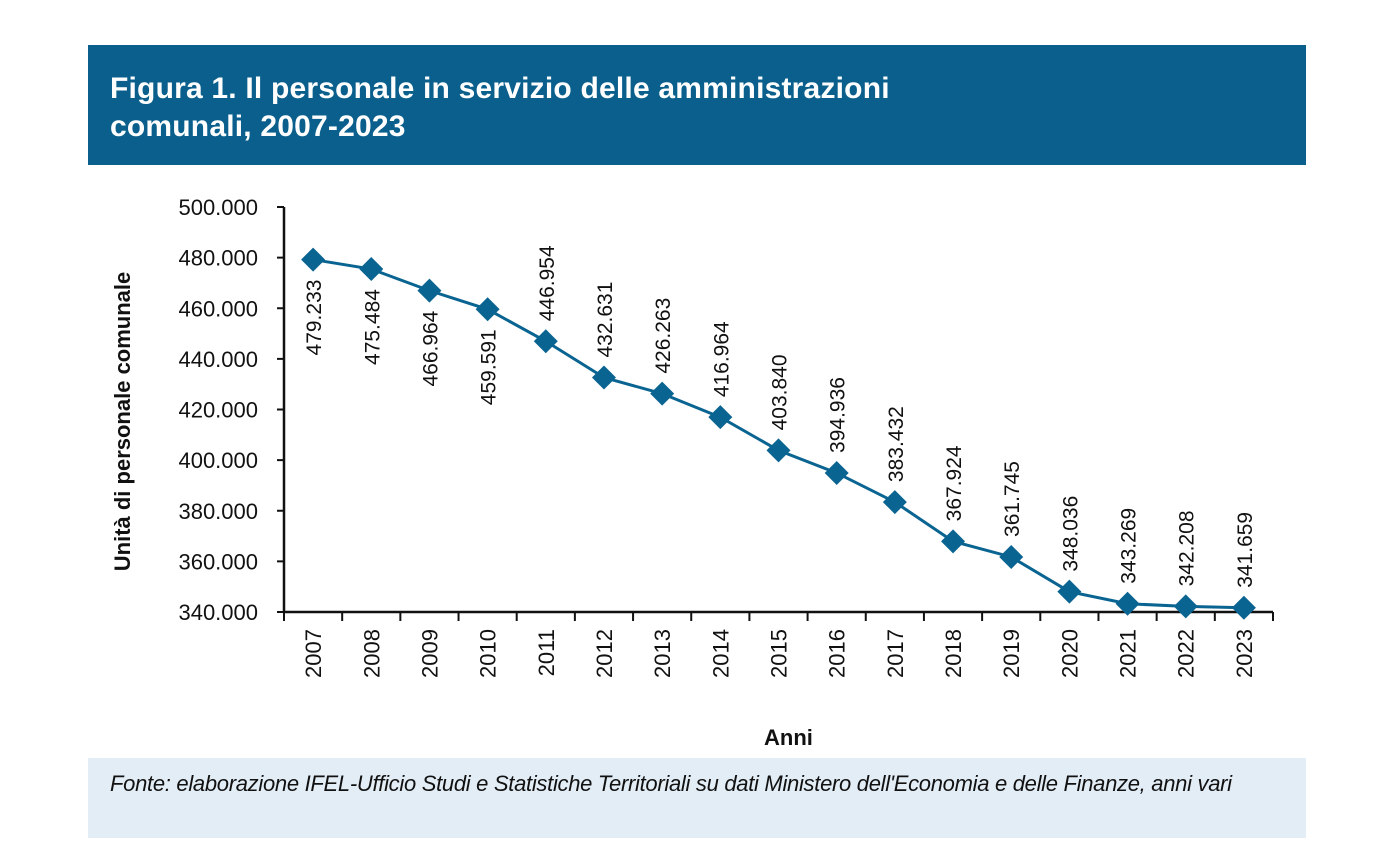 This screenshot has height=844, width=1388. Describe the element at coordinates (429, 653) in the screenshot. I see `x-tick-label: 2009` at that location.